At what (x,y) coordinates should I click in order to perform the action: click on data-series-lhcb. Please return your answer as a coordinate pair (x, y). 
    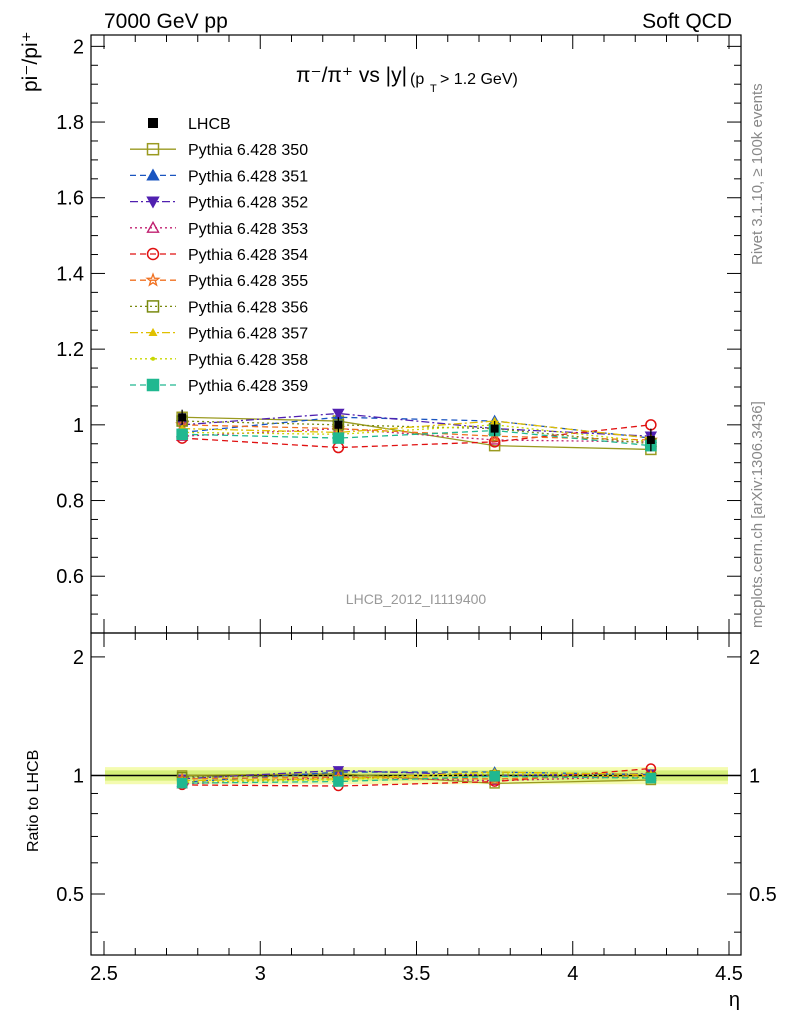
    Looking at the image, I should click on (416, 430).